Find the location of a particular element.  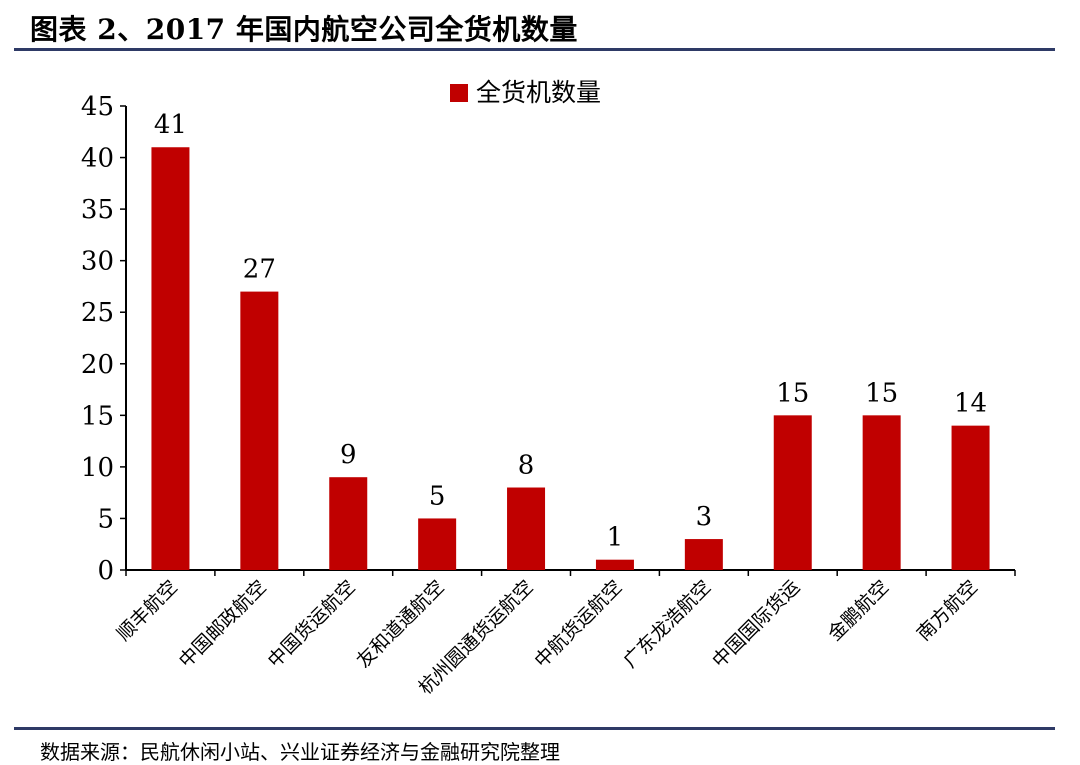

y-tick-label: 0 is located at coordinates (105, 571).